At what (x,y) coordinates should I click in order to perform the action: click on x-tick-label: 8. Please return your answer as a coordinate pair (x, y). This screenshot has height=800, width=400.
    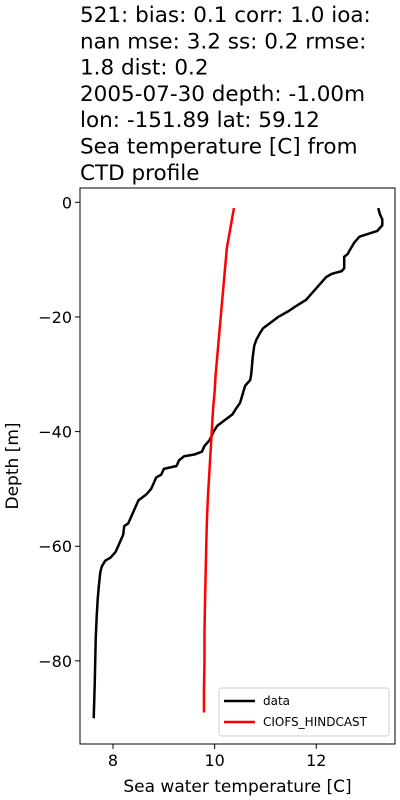
    Looking at the image, I should click on (113, 760).